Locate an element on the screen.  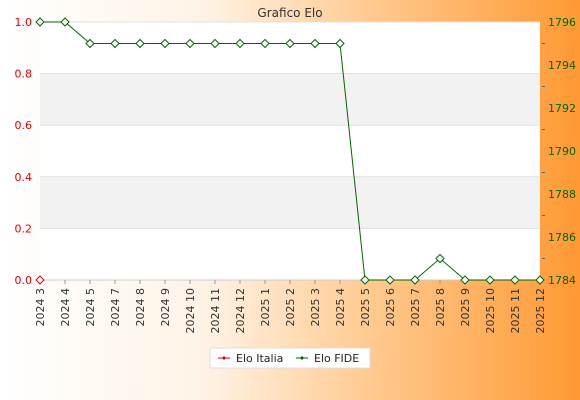
legend-label-0: Elo Italia is located at coordinates (259, 358).